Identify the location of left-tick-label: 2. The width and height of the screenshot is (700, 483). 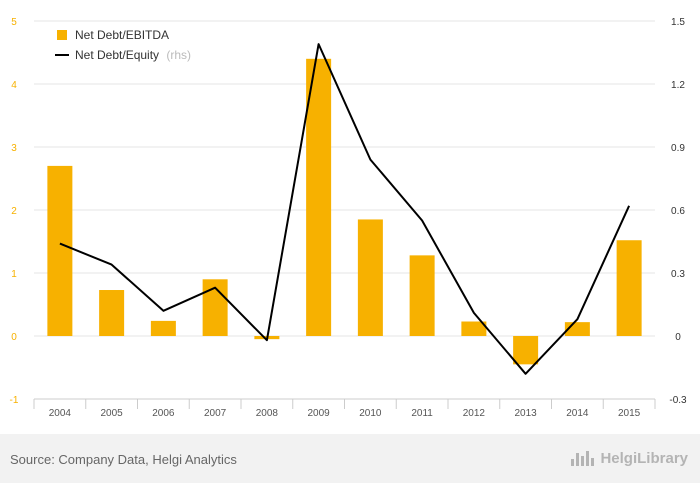
(14, 211).